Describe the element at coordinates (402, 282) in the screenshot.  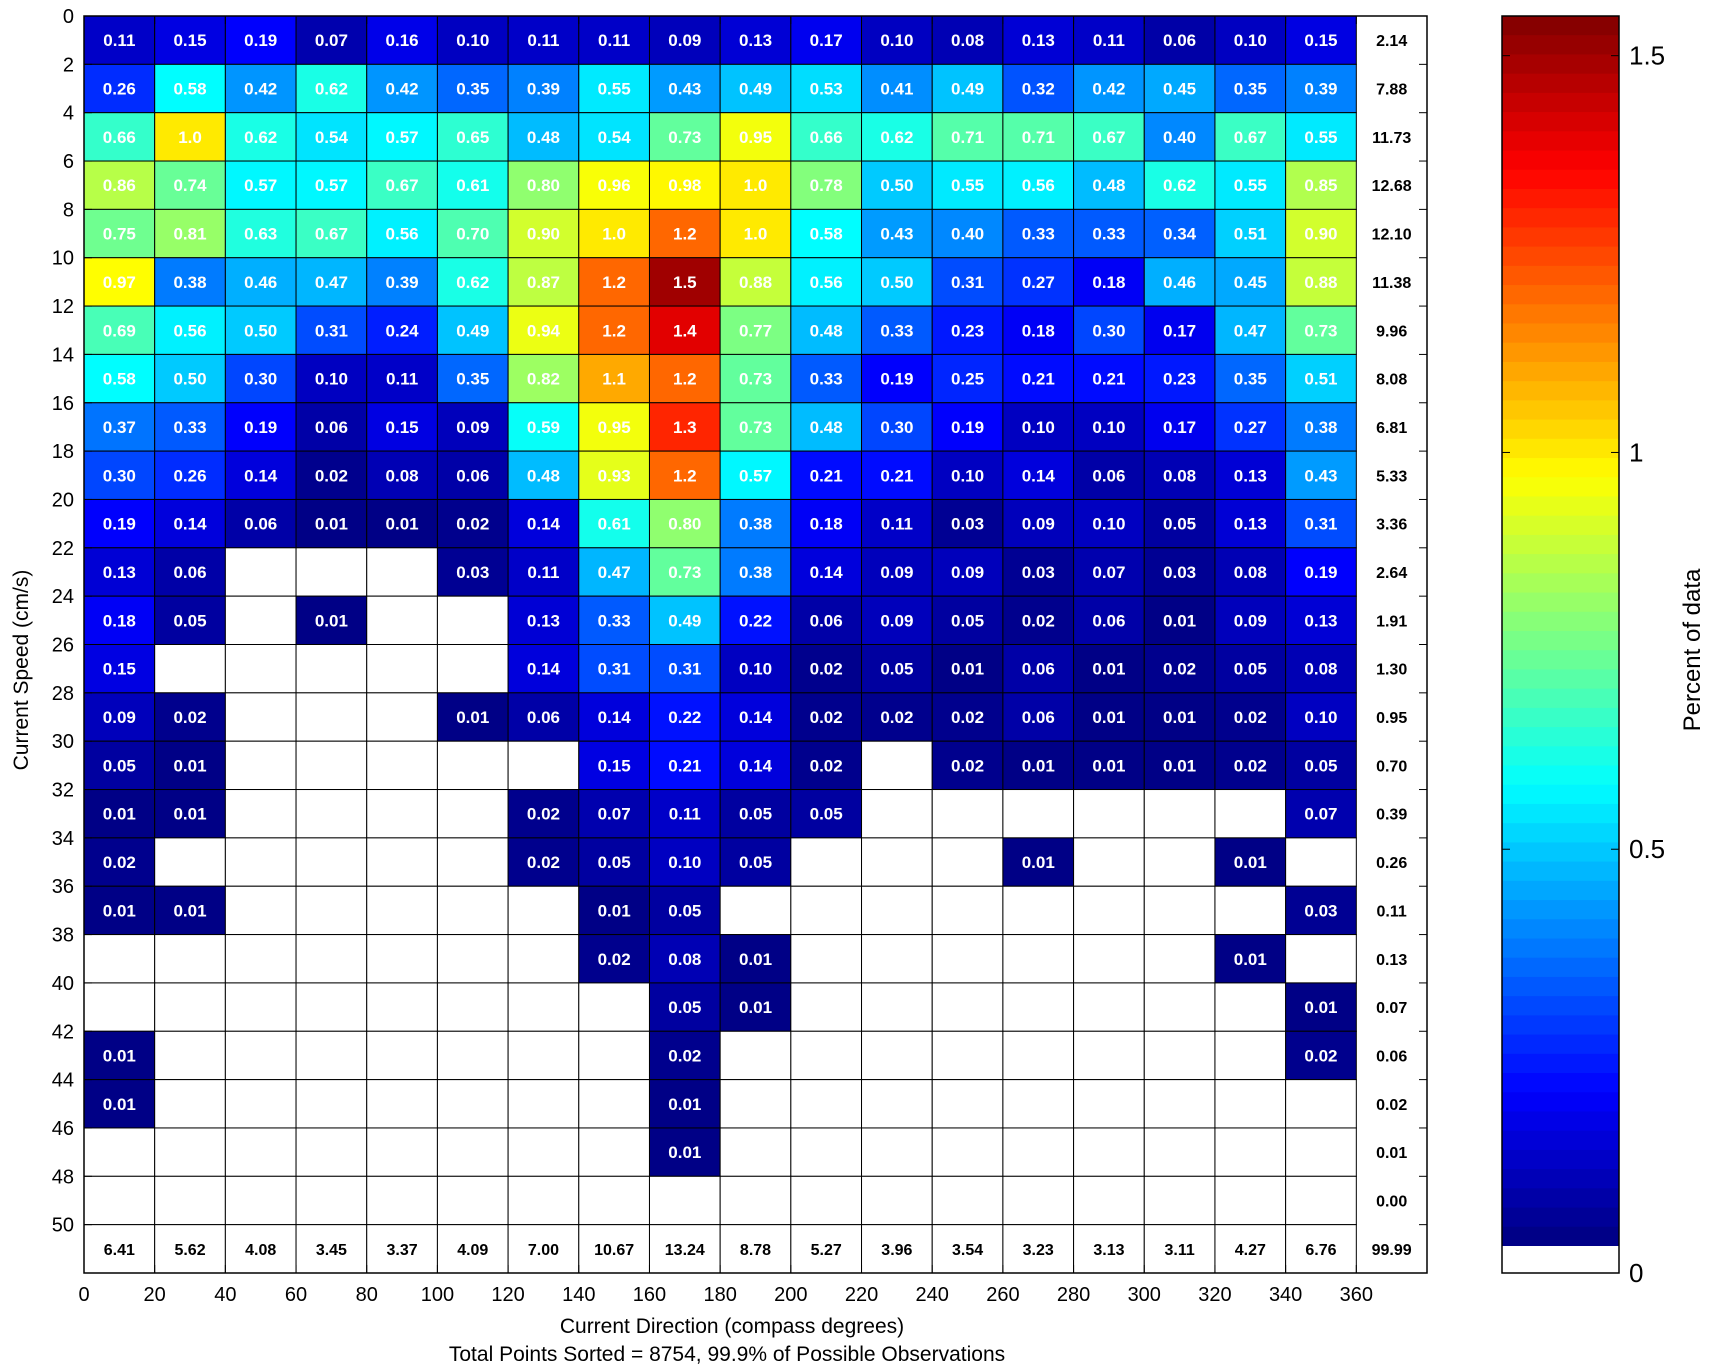
I see `cell-value-label: 0.39` at that location.